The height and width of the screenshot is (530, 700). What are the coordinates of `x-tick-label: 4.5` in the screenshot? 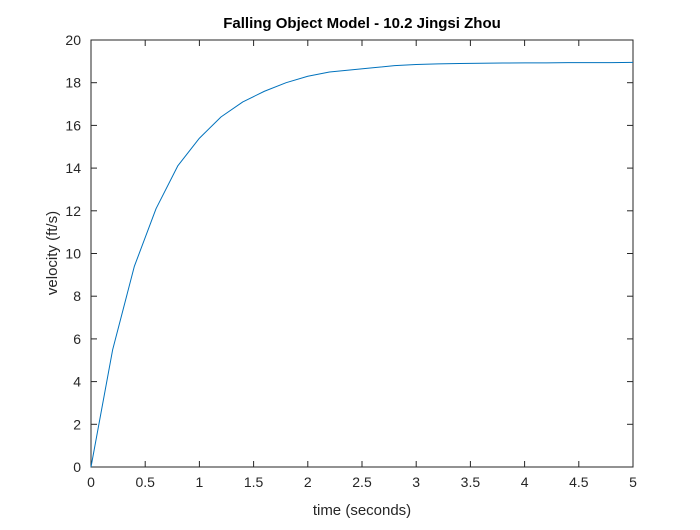 It's located at (579, 482).